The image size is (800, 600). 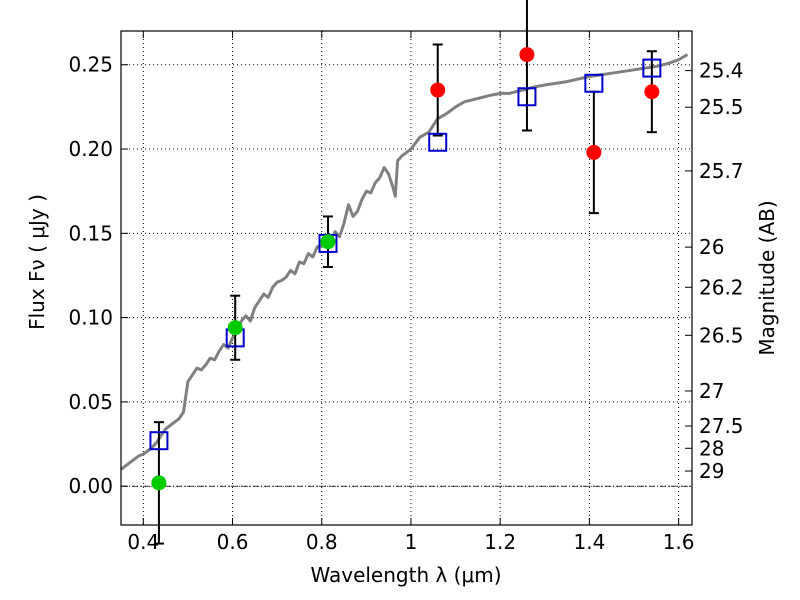 What do you see at coordinates (721, 171) in the screenshot?
I see `right-tick-label: 25.7` at bounding box center [721, 171].